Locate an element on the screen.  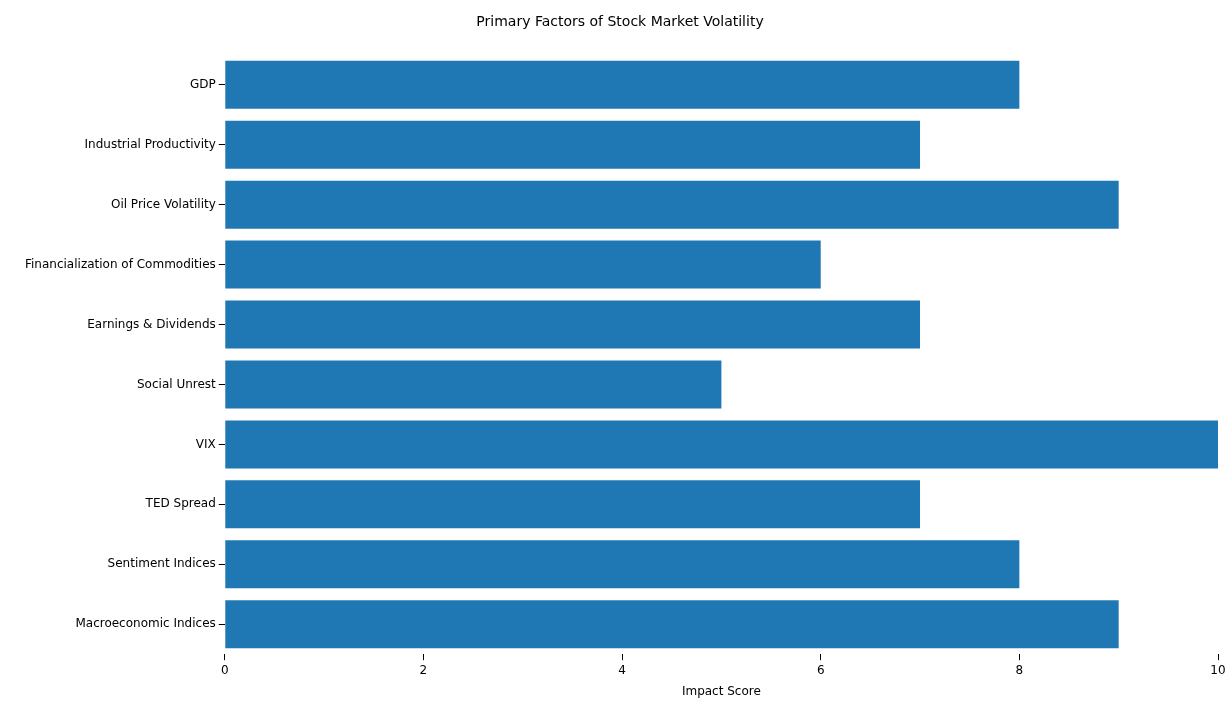
x-tick-label: 0 is located at coordinates (224, 669).